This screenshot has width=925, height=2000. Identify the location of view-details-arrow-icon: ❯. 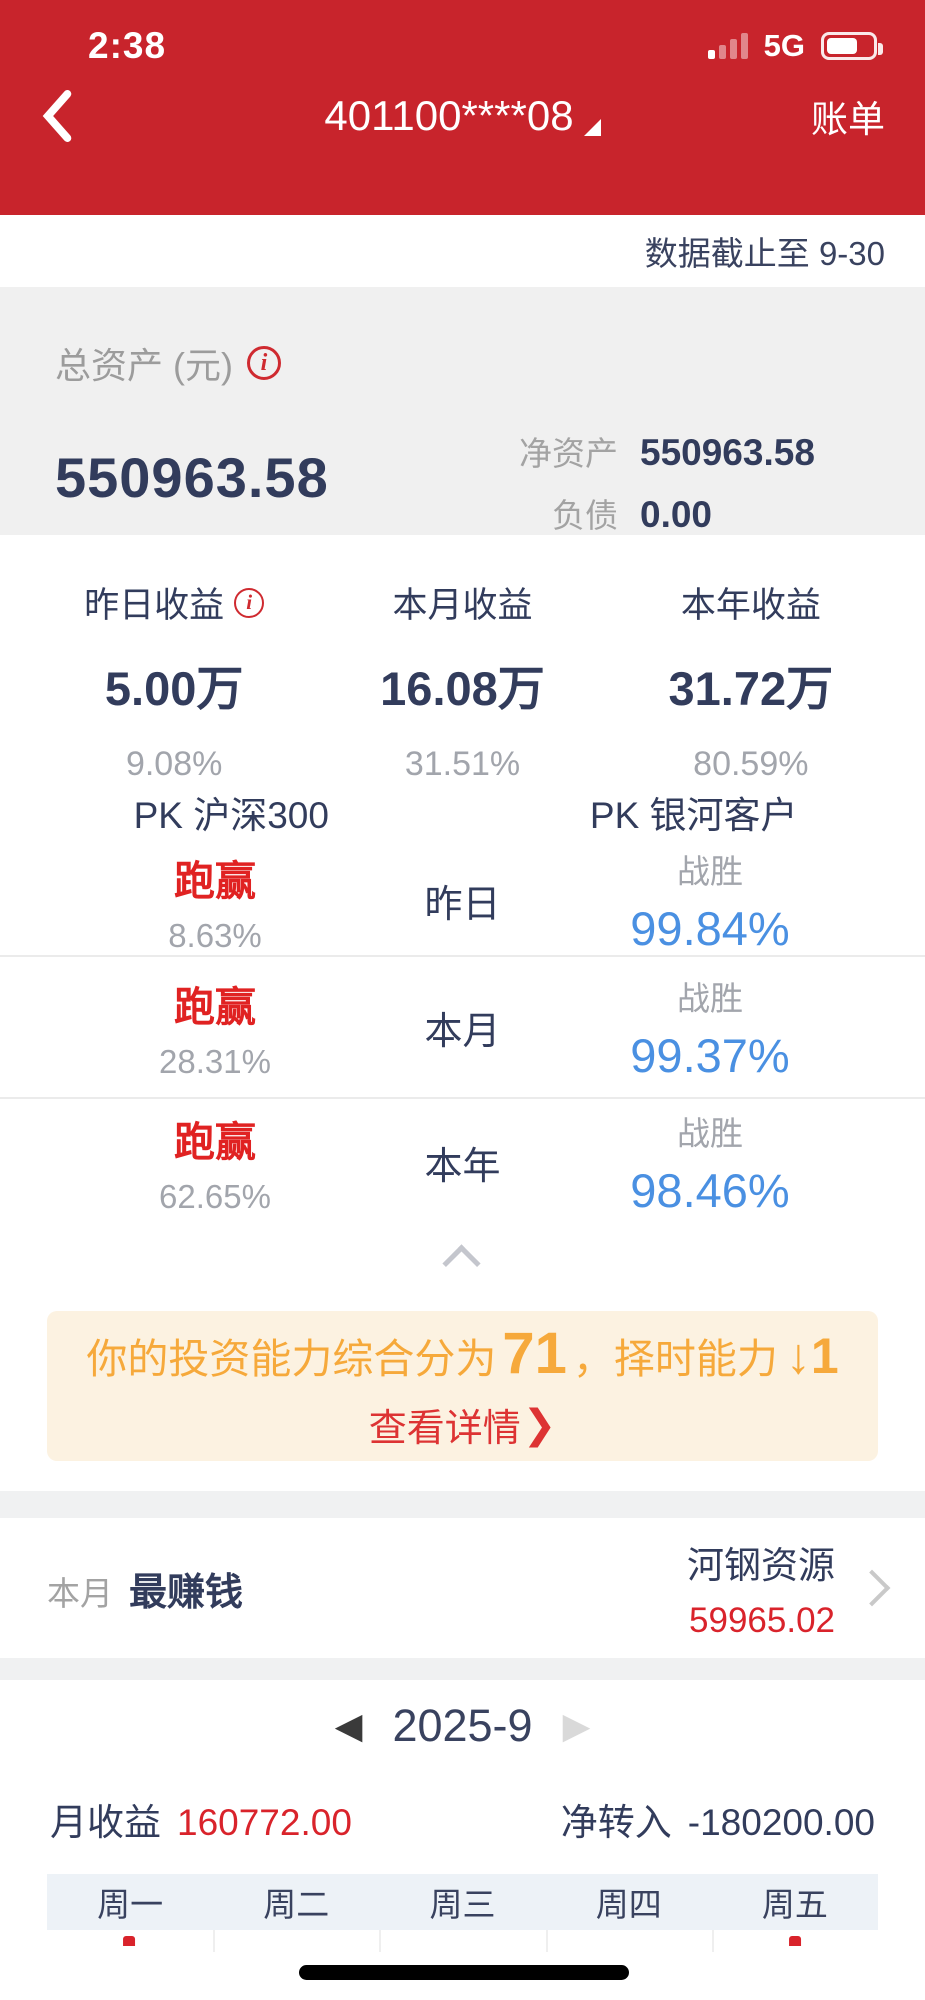
(539, 1424).